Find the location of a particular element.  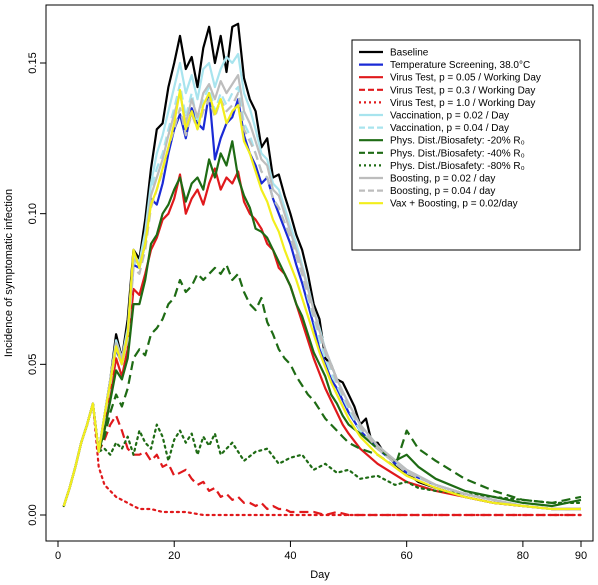

y-tick-label-1: 0.05 is located at coordinates (33, 364).